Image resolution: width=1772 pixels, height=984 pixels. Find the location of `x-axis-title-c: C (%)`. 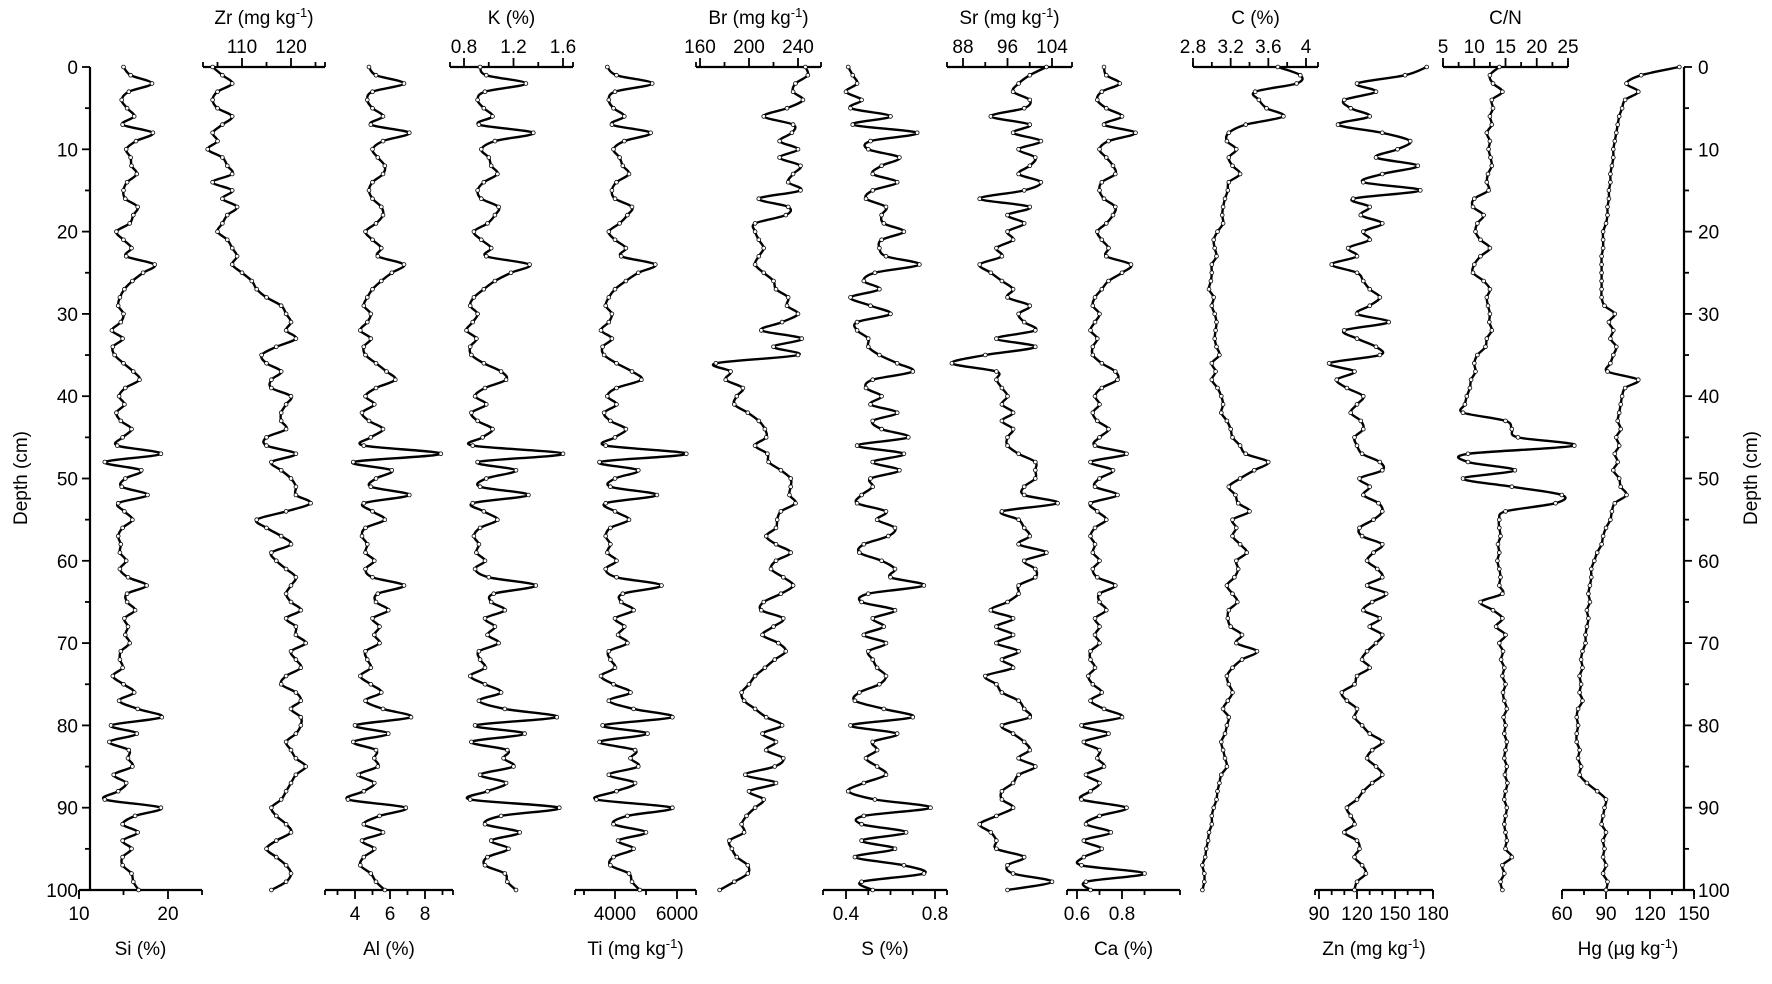

x-axis-title-c: C (%) is located at coordinates (1255, 18).